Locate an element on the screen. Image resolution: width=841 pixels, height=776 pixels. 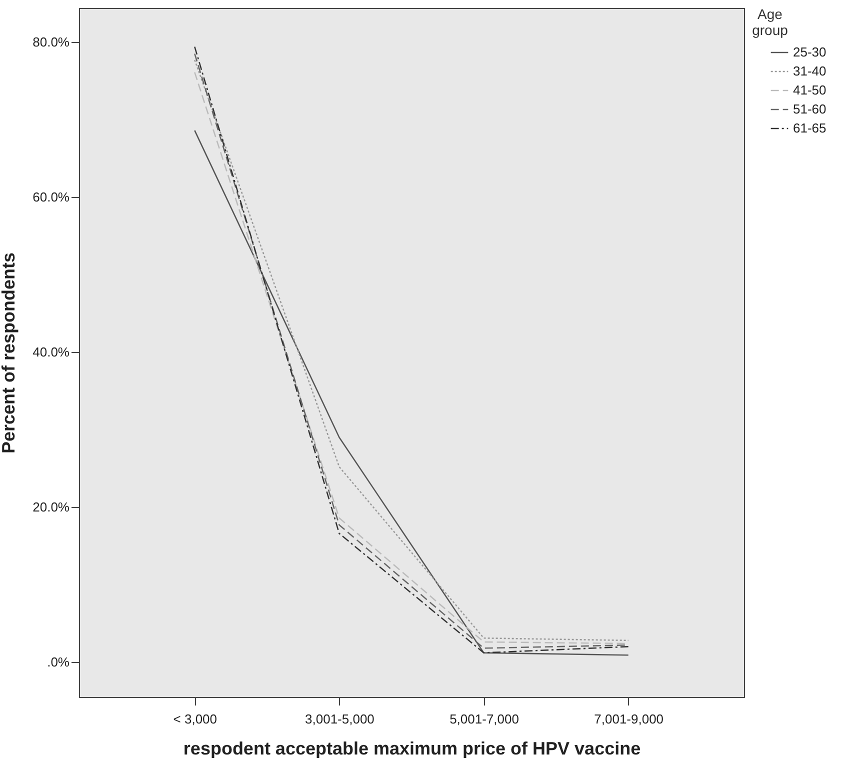
x-axis-title: respodent acceptable maximum price of HPV vaccine is located at coordinates (412, 748).